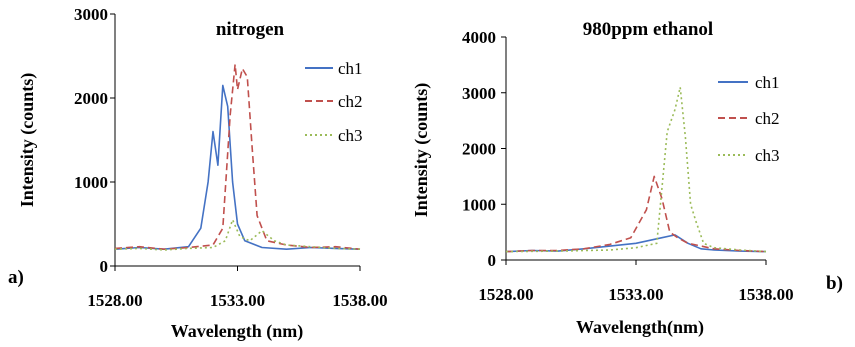 Image resolution: width=855 pixels, height=347 pixels. Describe the element at coordinates (350, 101) in the screenshot. I see `legend-a-label-ch2: ch2` at that location.